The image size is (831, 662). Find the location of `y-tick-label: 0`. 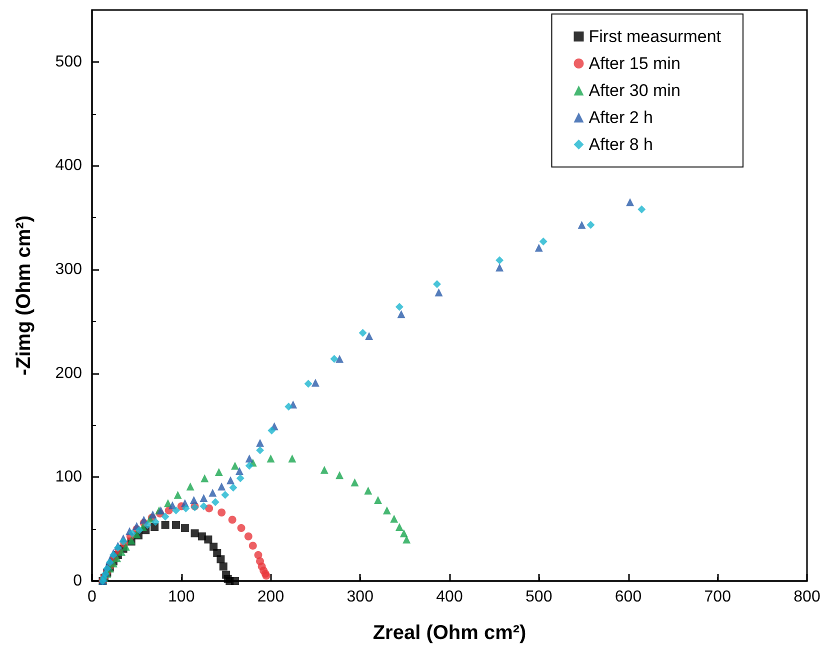

y-tick-label: 0 is located at coordinates (77, 581).